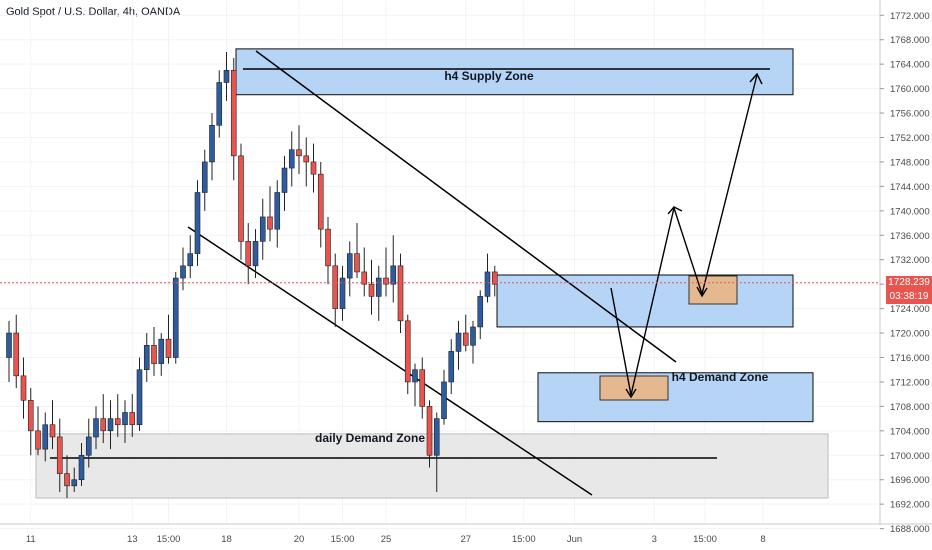 The height and width of the screenshot is (550, 932). Describe the element at coordinates (910, 89) in the screenshot. I see `y-tick-label: 1760.000` at that location.